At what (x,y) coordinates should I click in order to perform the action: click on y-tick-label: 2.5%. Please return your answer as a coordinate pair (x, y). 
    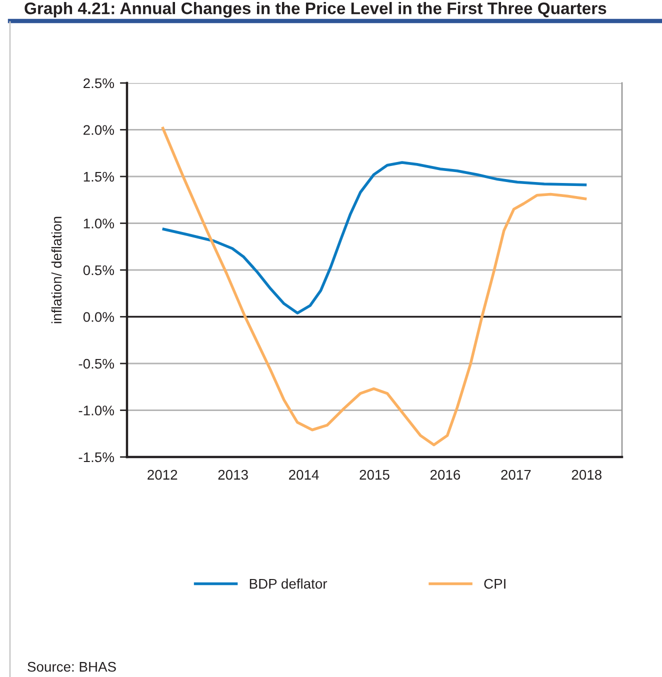
    Looking at the image, I should click on (99, 83).